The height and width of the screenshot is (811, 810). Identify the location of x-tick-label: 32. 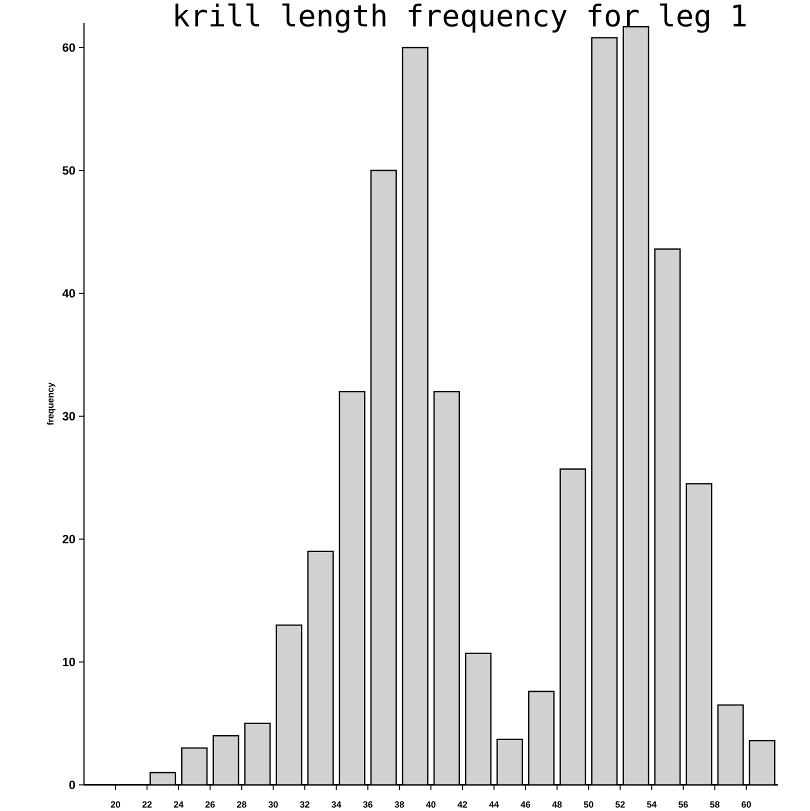
(305, 804).